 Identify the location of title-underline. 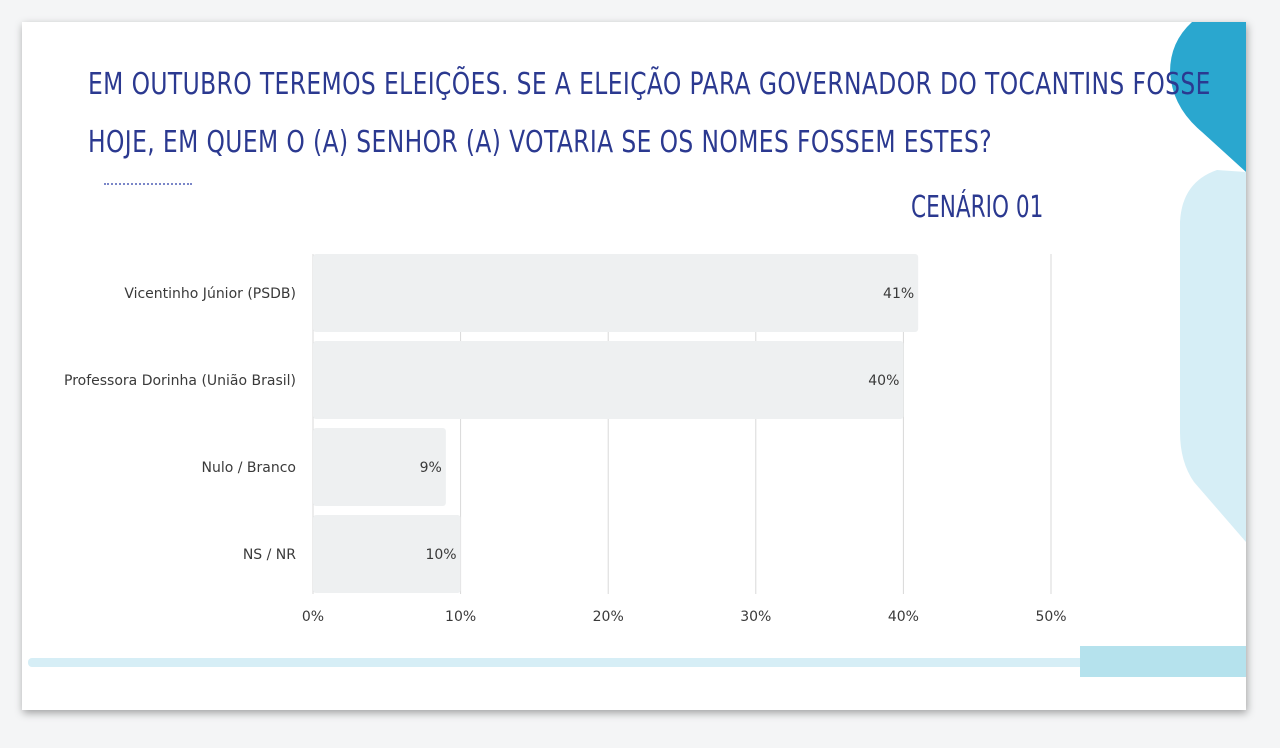
(148, 184).